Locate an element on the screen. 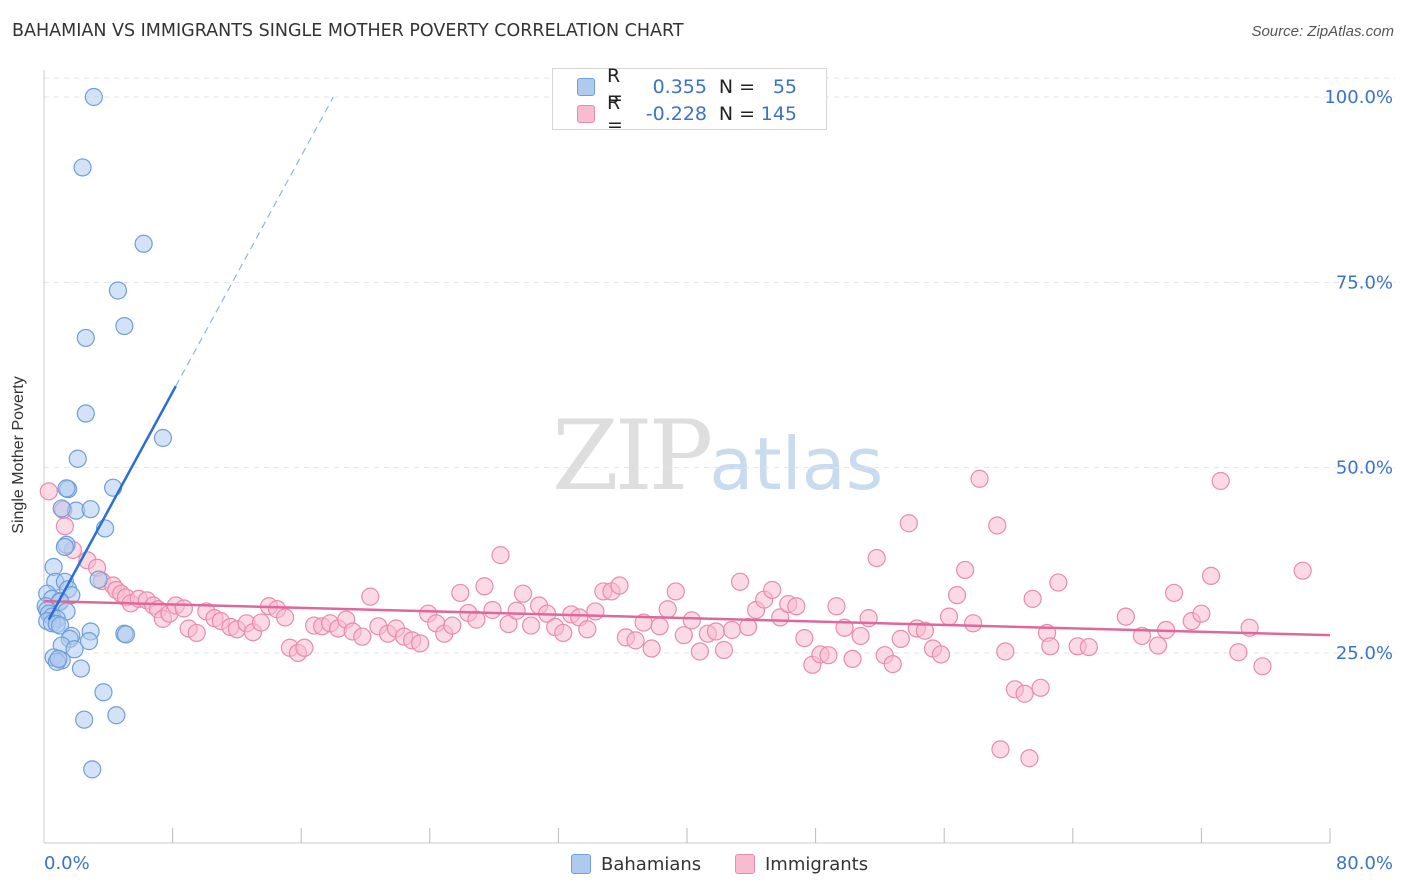 This screenshot has width=1406, height=892. immigrants-label: Immigrants is located at coordinates (817, 864).